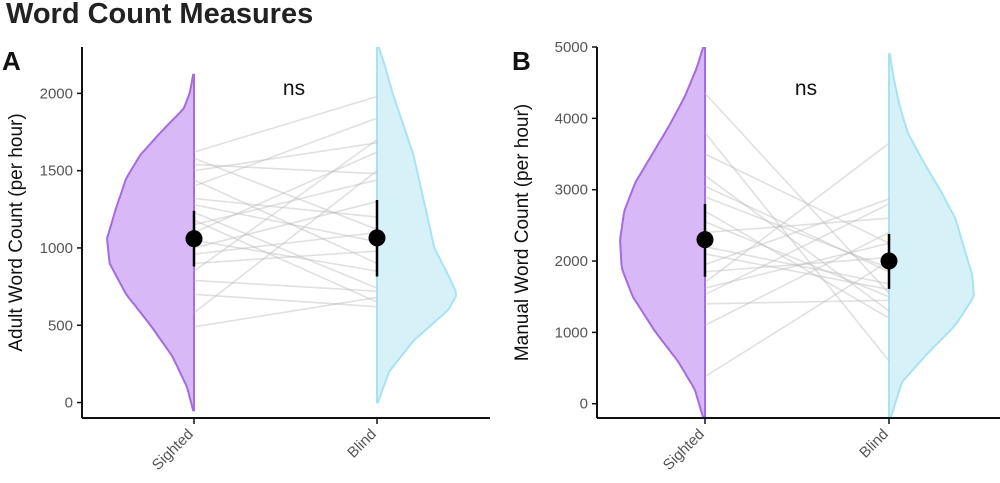 The image size is (1000, 483). I want to click on y-tick-label: 4000, so click(571, 118).